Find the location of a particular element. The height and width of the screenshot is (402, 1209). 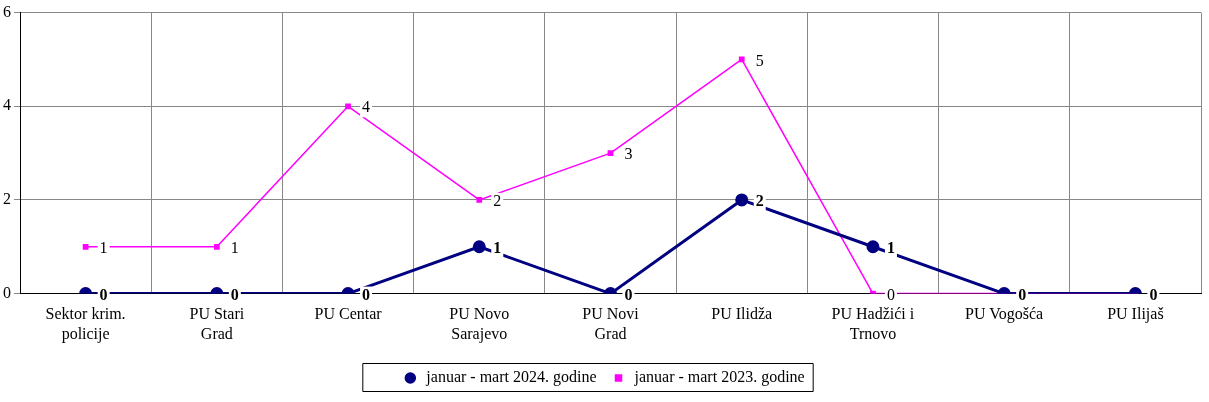

x-tick-label: PU Stari Grad is located at coordinates (217, 323).